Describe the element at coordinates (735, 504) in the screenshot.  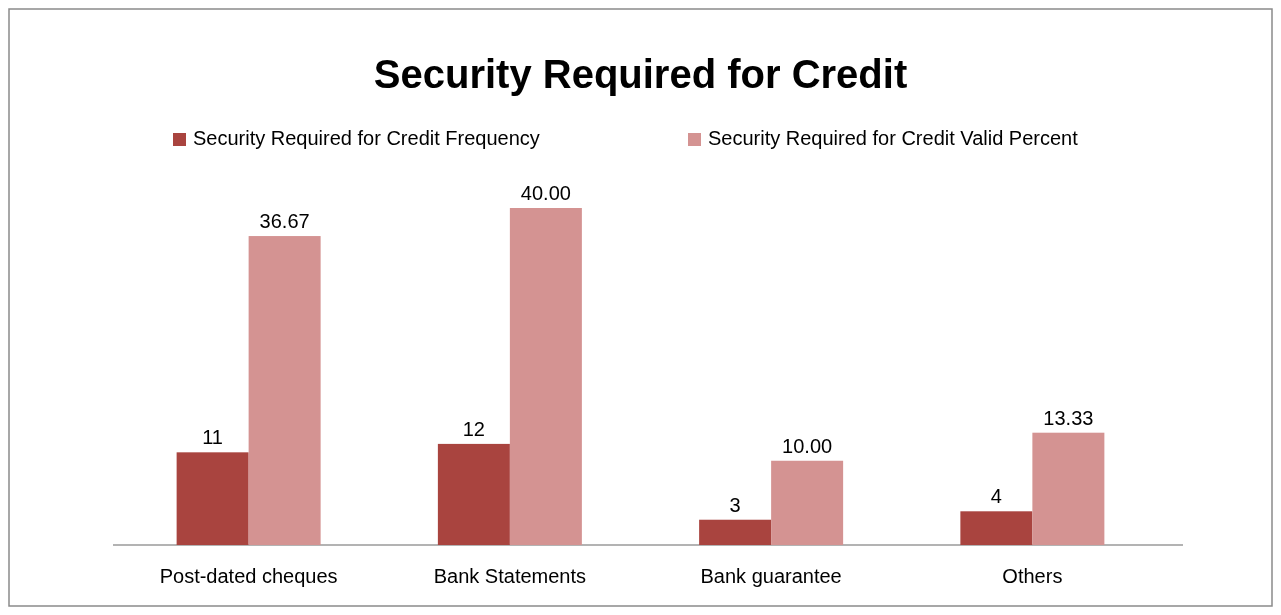
I see `data-label: 3` at that location.